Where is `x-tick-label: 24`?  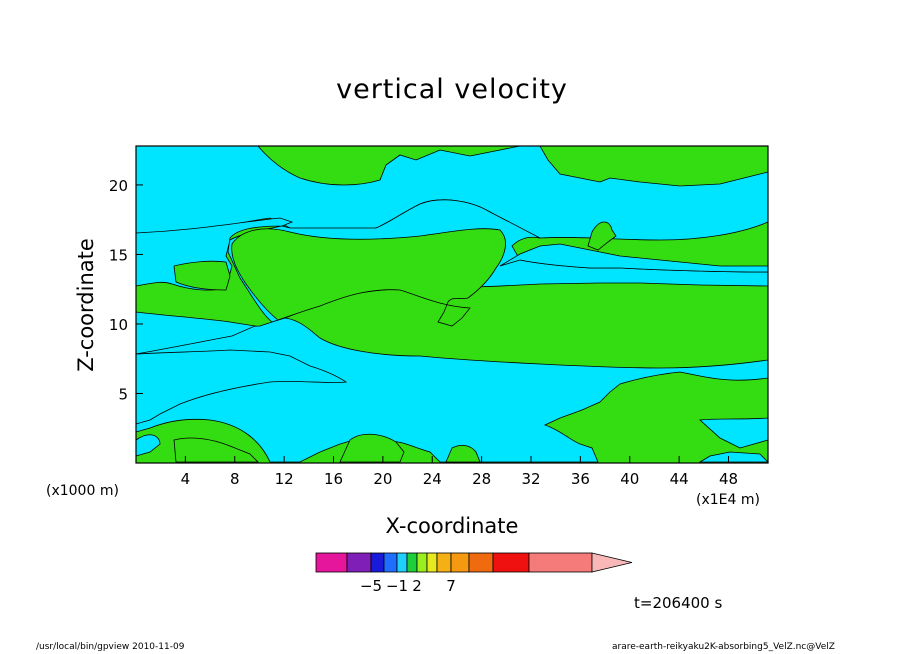 x-tick-label: 24 is located at coordinates (432, 479).